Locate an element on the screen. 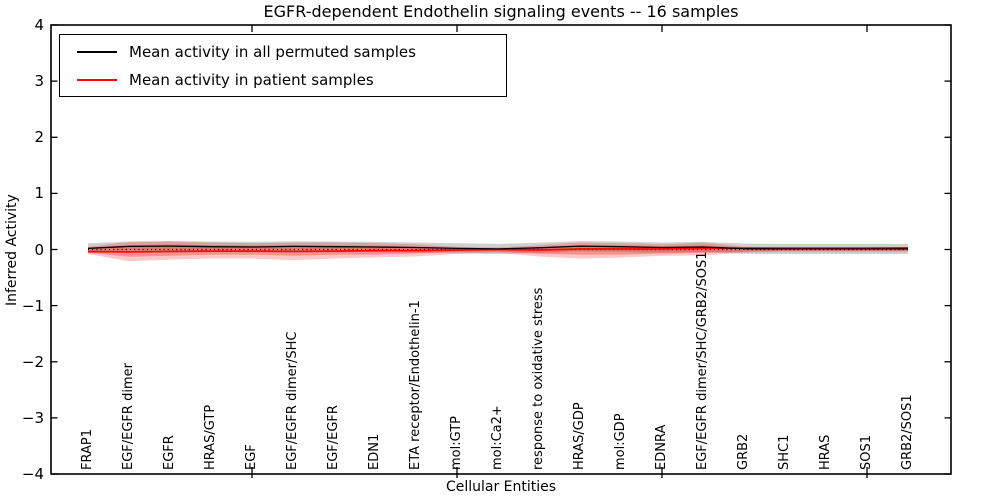 The height and width of the screenshot is (500, 1000). legend-item-label: Mean activity in all permuted samples is located at coordinates (272, 51).